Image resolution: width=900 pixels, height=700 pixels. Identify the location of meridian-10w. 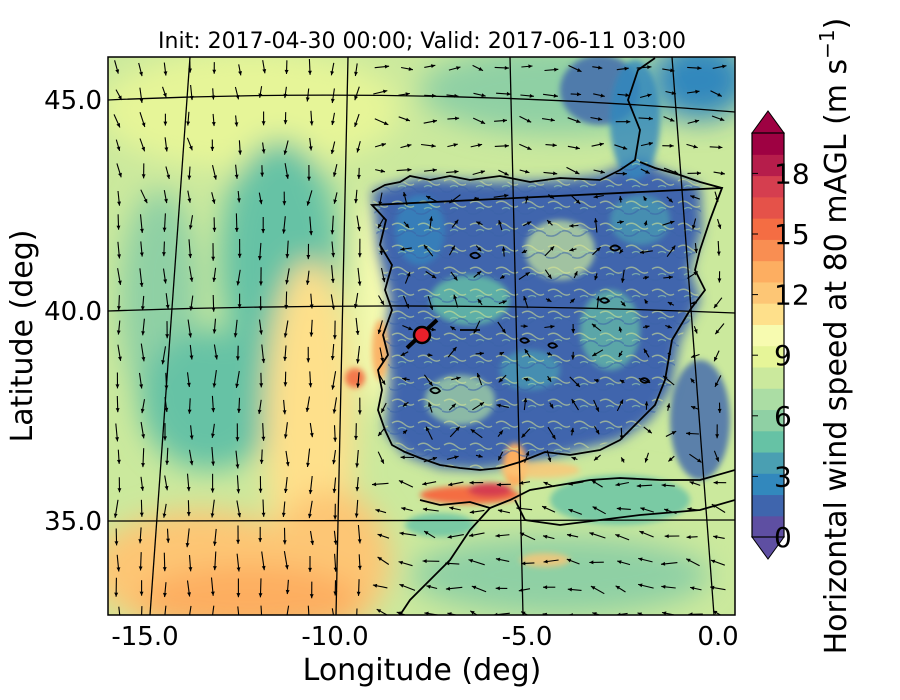
(342, 336).